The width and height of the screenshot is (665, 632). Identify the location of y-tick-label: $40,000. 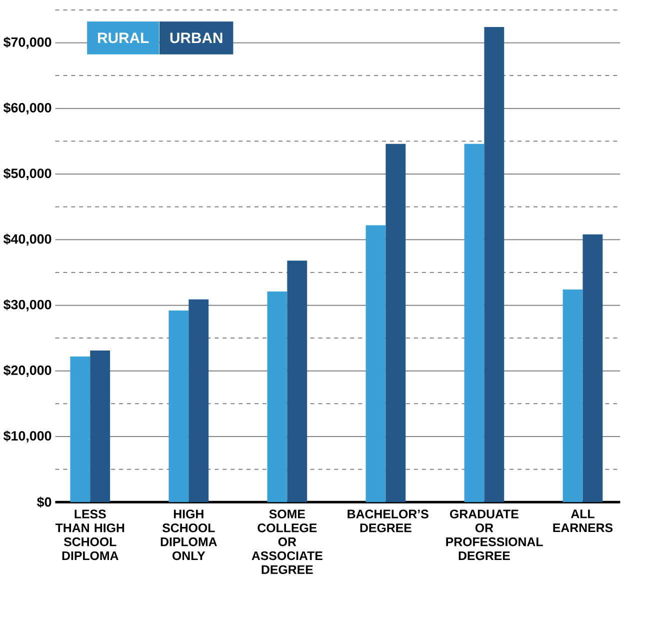
(27, 240).